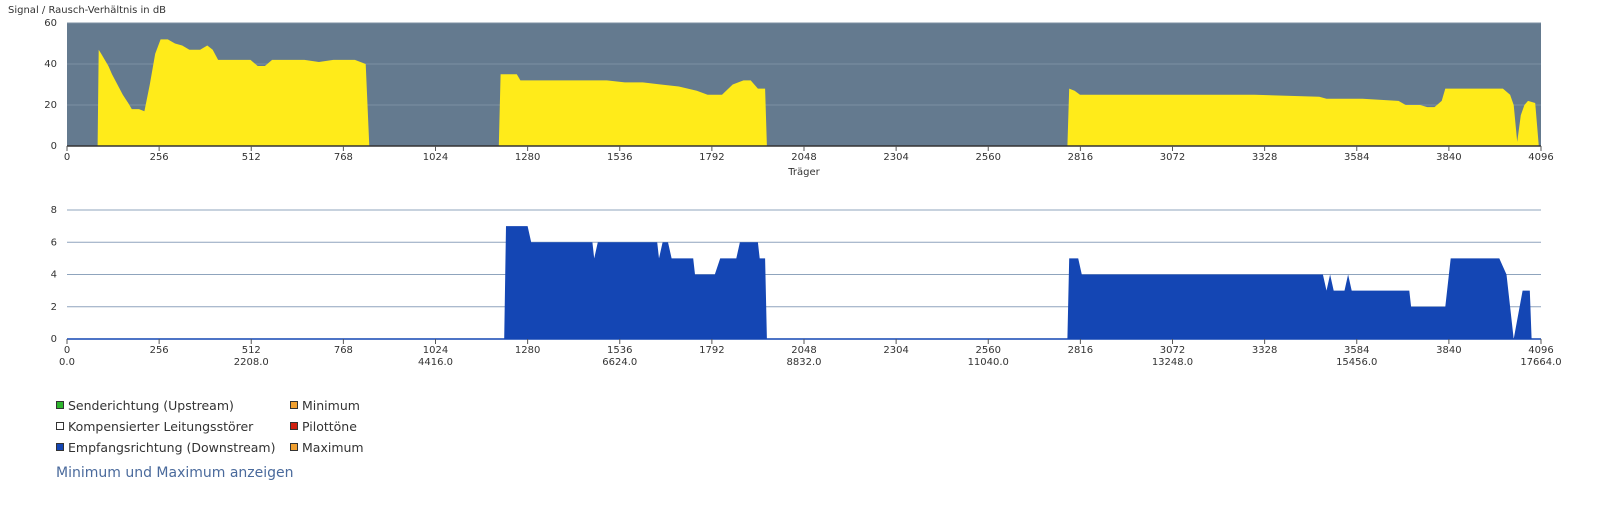  I want to click on x2-tick-label: 2208.0, so click(251, 362).